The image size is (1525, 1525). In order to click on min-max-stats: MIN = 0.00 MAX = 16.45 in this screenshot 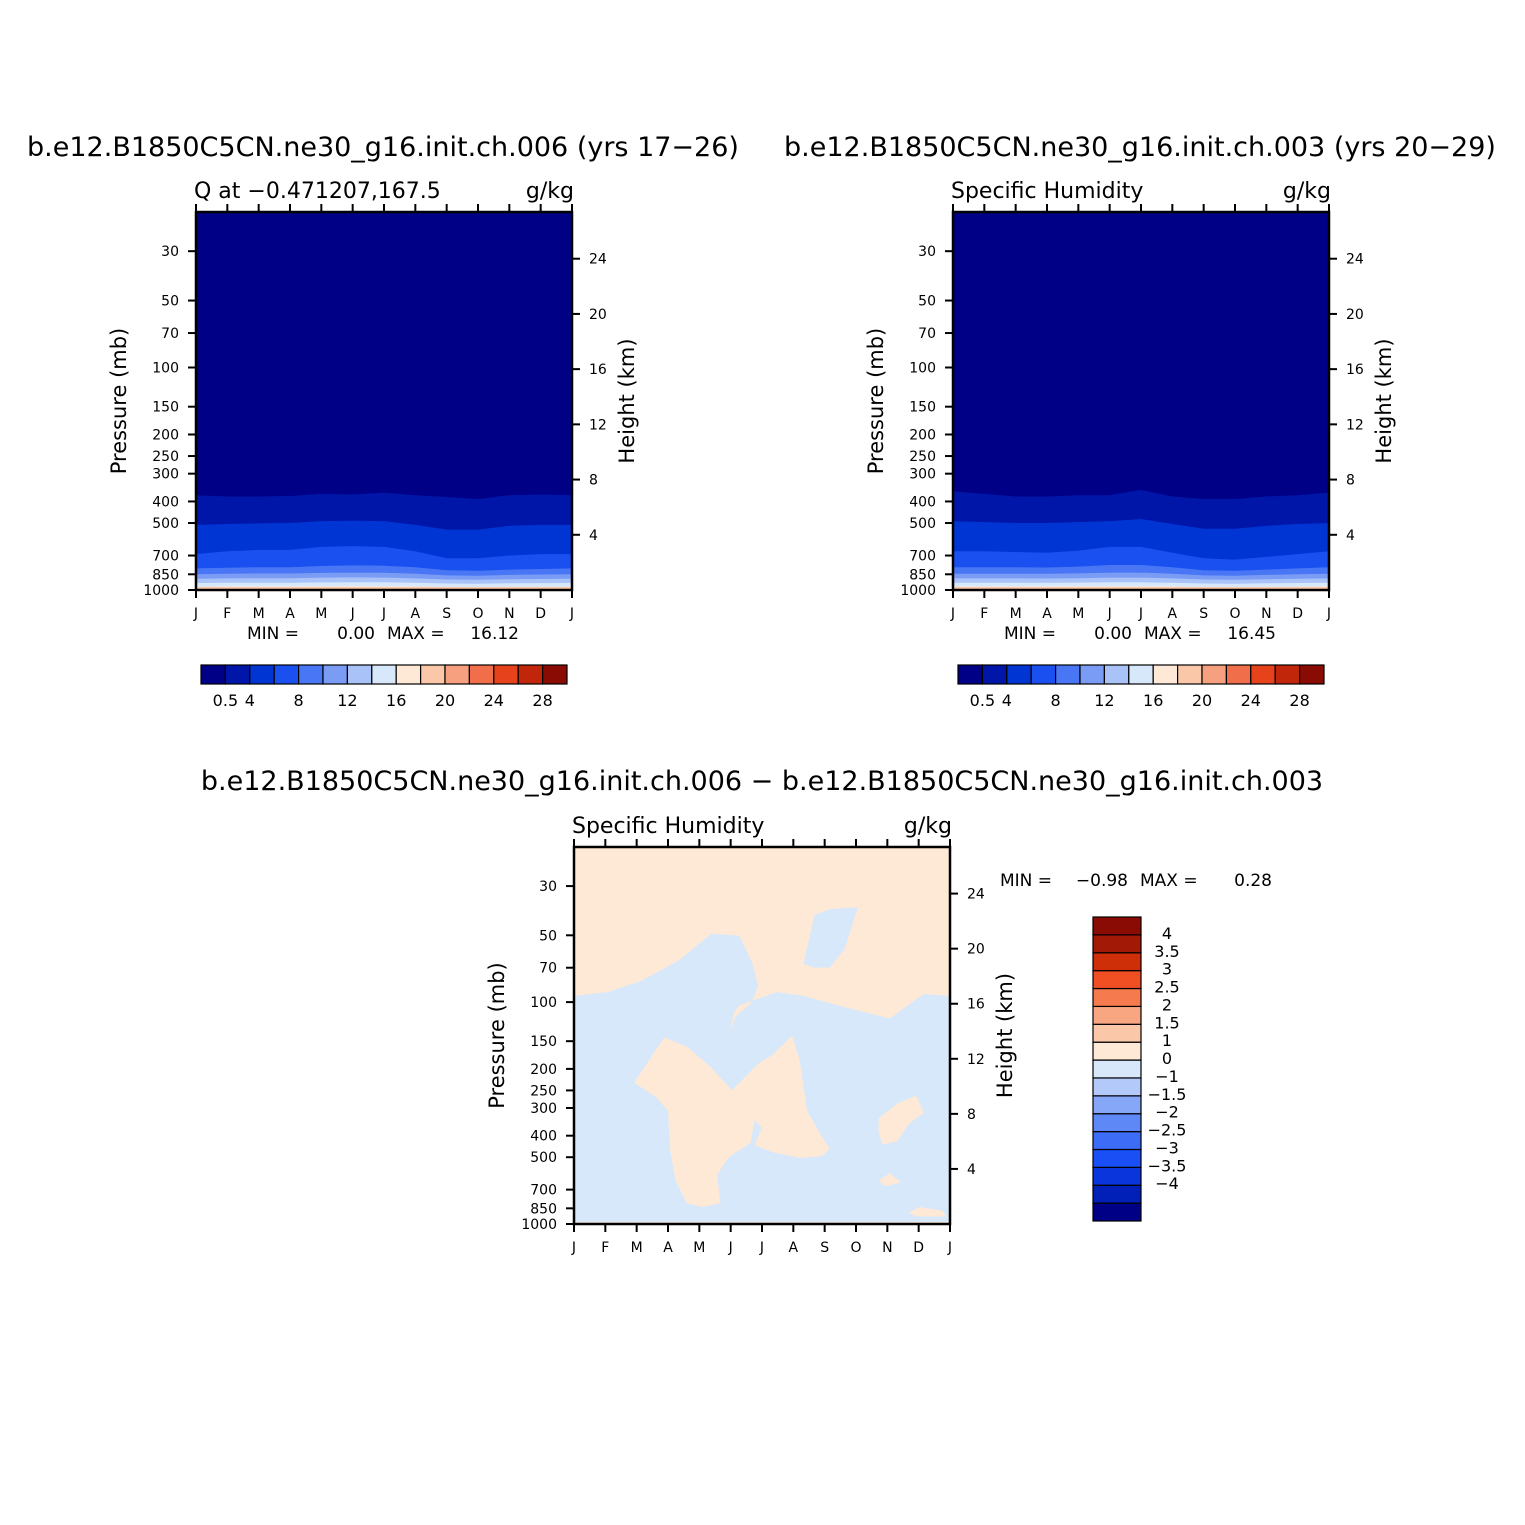, I will do `click(1140, 634)`.